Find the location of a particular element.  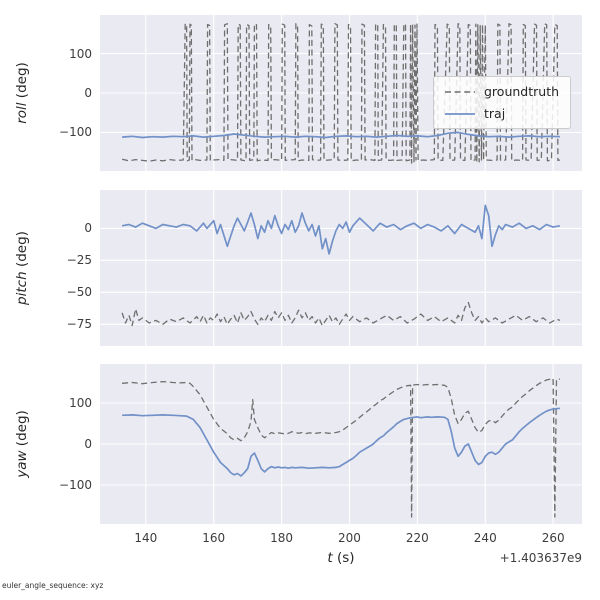

yaw-axis-label-unit: (deg) is located at coordinates (22, 430).